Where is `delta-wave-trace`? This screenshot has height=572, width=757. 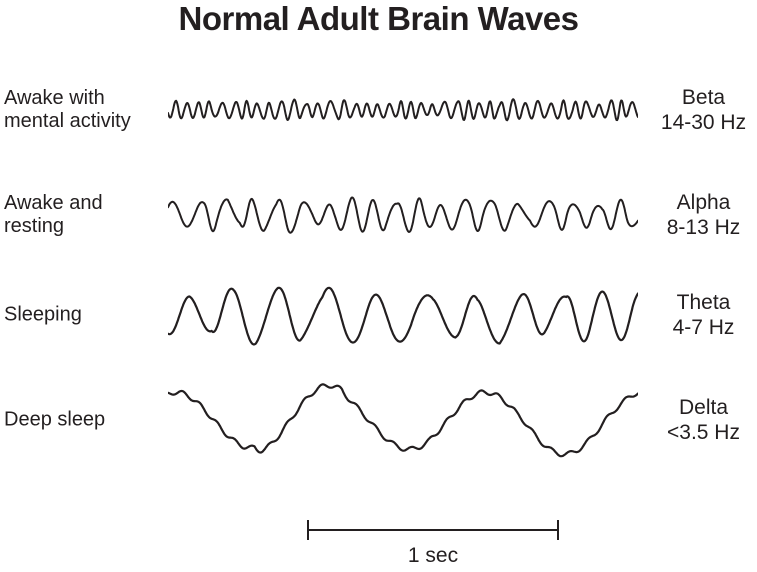 delta-wave-trace is located at coordinates (403, 420).